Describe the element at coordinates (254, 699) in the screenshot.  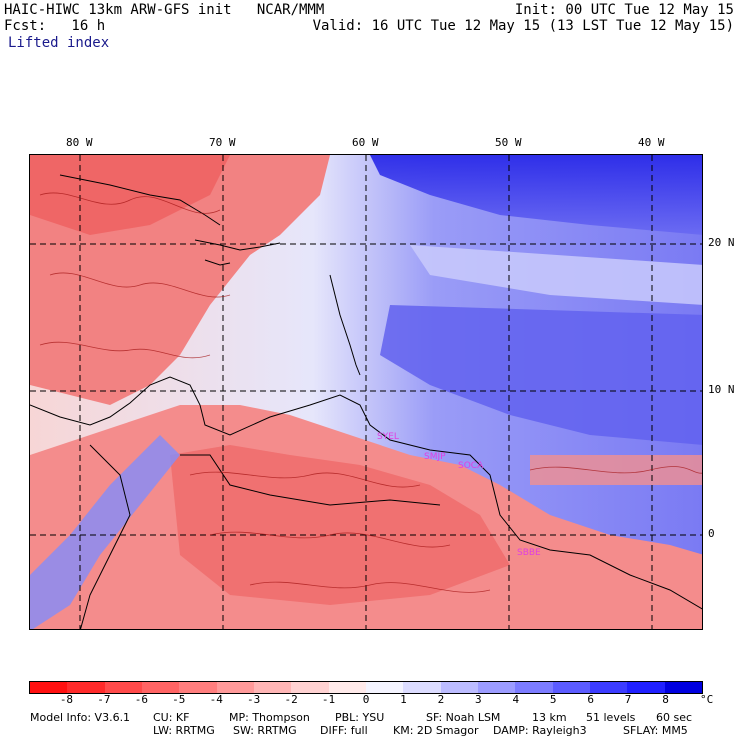
I see `colorbar-tick-label: -3` at that location.